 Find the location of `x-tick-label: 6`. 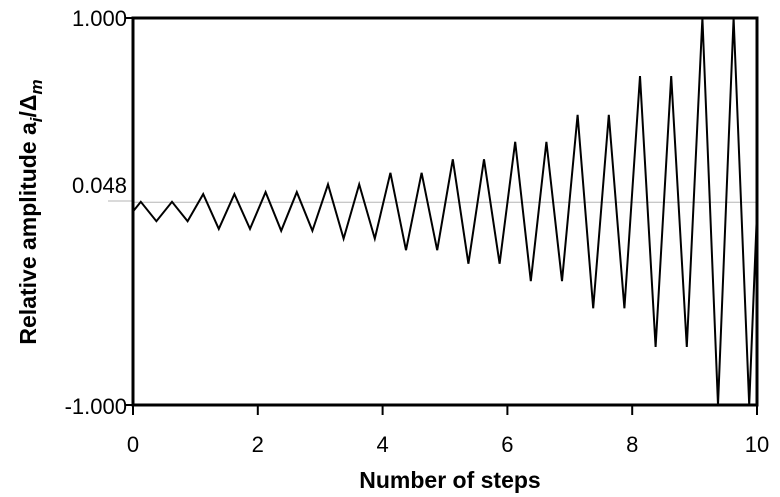

x-tick-label: 6 is located at coordinates (507, 444).